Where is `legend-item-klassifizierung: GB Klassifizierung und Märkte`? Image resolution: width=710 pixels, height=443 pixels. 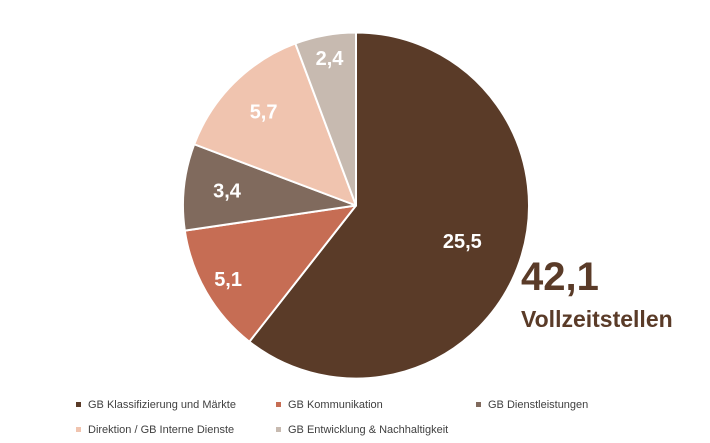 legend-item-klassifizierung: GB Klassifizierung und Märkte is located at coordinates (176, 405).